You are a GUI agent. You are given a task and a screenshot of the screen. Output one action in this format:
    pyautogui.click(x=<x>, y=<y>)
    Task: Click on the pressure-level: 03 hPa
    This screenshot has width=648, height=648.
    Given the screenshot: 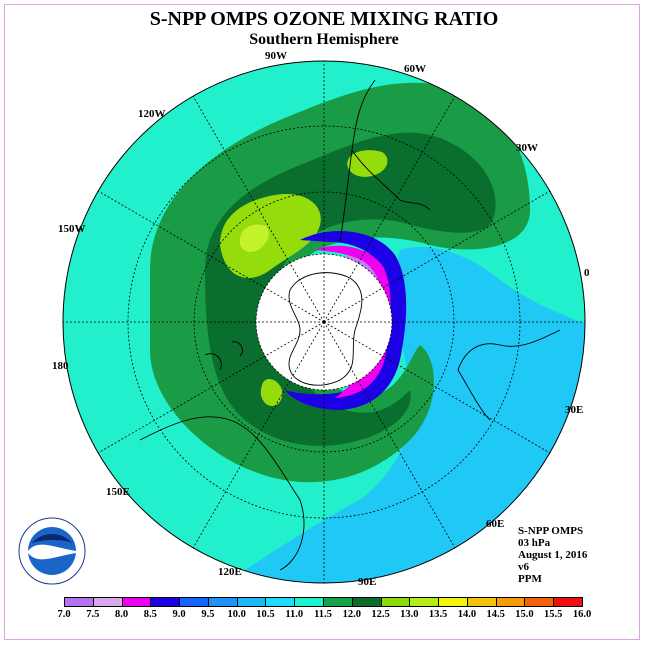 What is the action you would take?
    pyautogui.click(x=534, y=543)
    